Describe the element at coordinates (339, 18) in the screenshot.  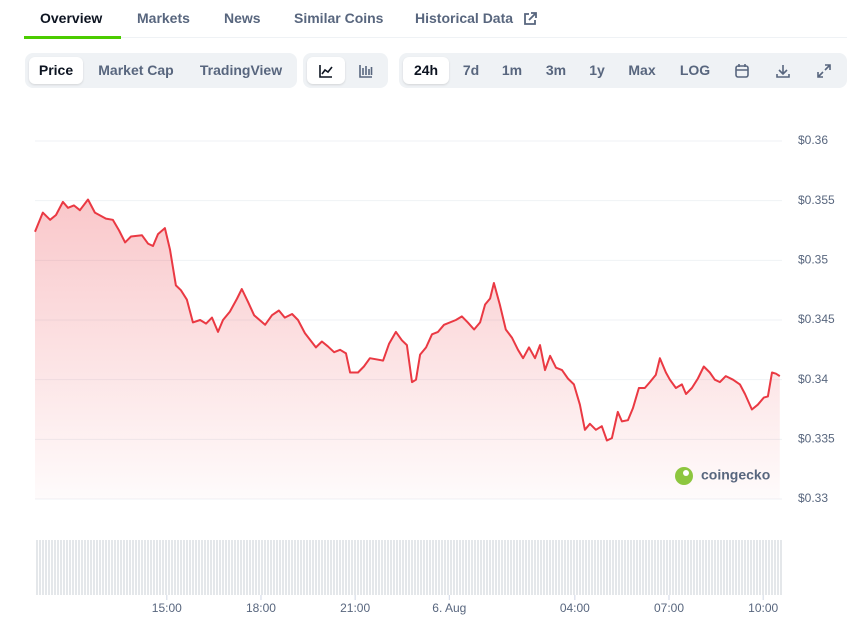
I see `tab: Similar Coins` at that location.